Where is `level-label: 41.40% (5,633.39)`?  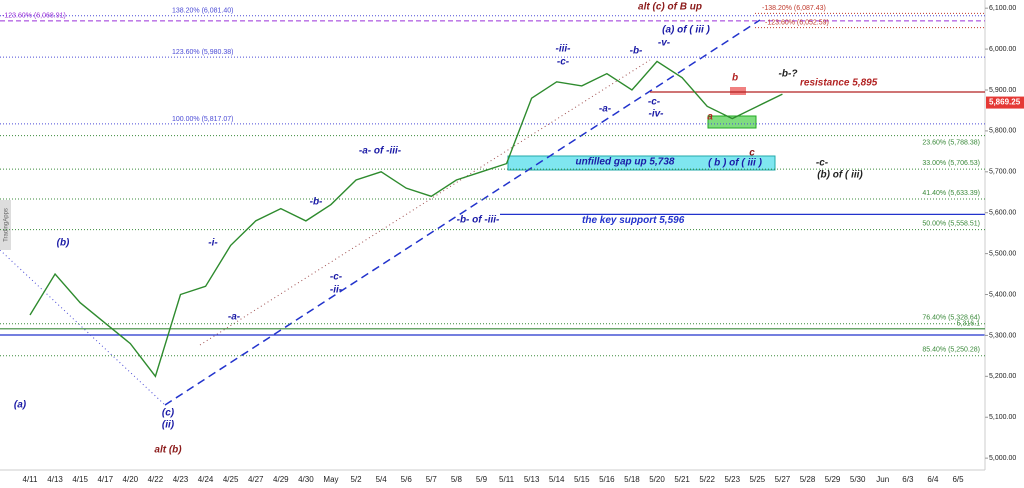
level-label: 41.40% (5,633.39) is located at coordinates (951, 193).